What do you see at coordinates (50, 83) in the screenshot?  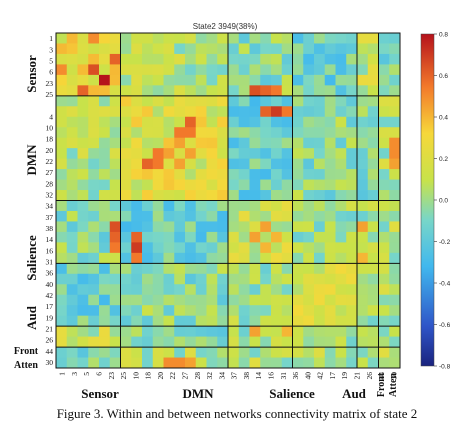 I see `y-tick-label: 23` at bounding box center [50, 83].